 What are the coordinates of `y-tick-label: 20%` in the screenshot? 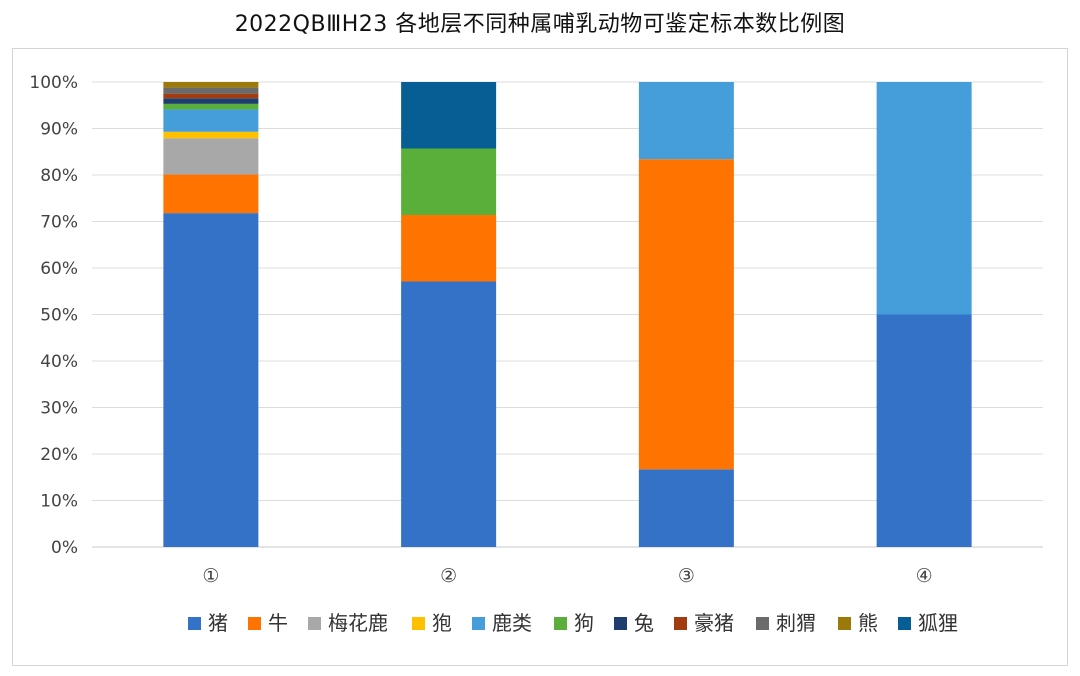 It's located at (59, 455).